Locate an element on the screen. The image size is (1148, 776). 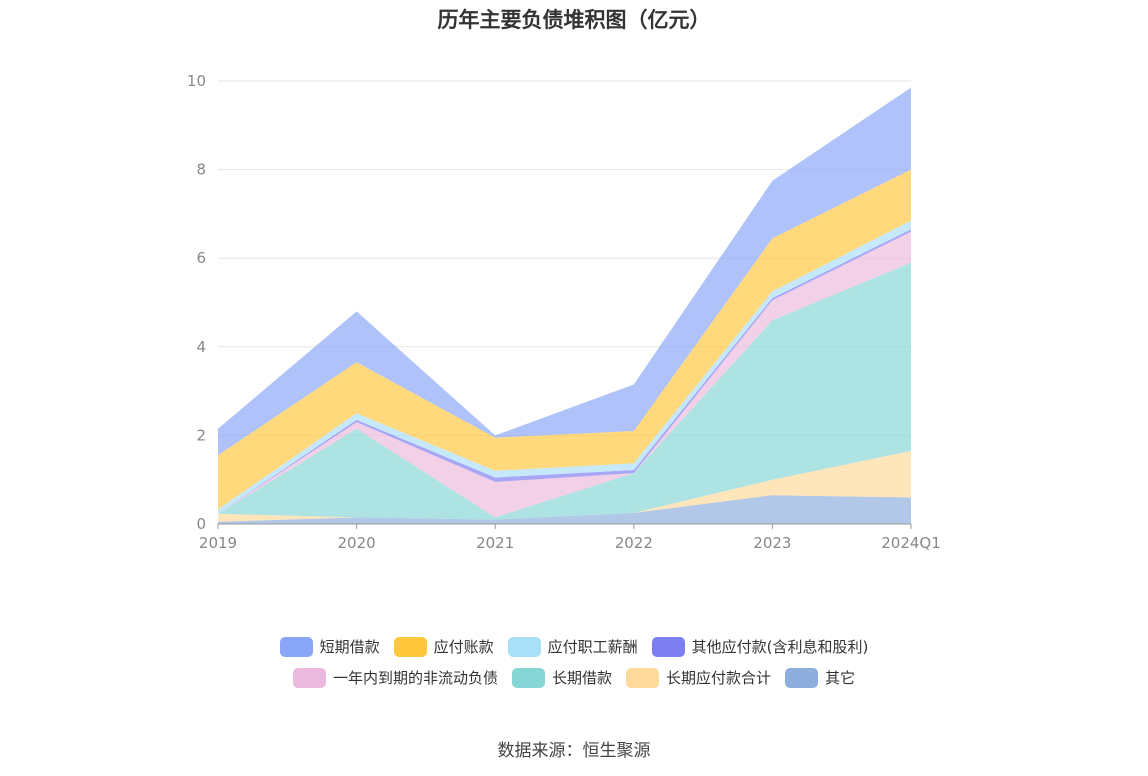
legend-row: 短期借款 应付账款 应付职工薪酬 其他应付款(含利息和股利) is located at coordinates (574, 646).